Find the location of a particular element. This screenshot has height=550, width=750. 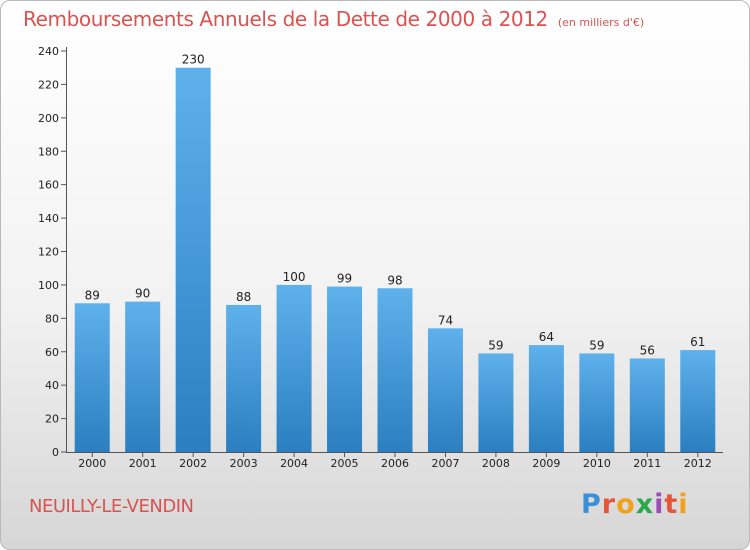

y-tick-label: 180 is located at coordinates (48, 151).